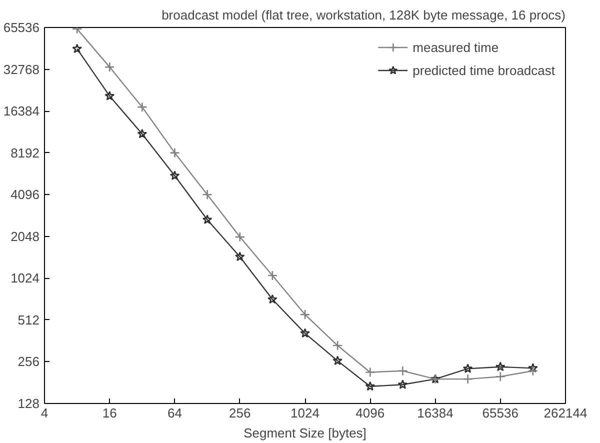 The image size is (600, 443). Describe the element at coordinates (364, 15) in the screenshot. I see `chart-title: broadcast model (flat tree, workstation, 128K byte message, 16 procs)` at that location.